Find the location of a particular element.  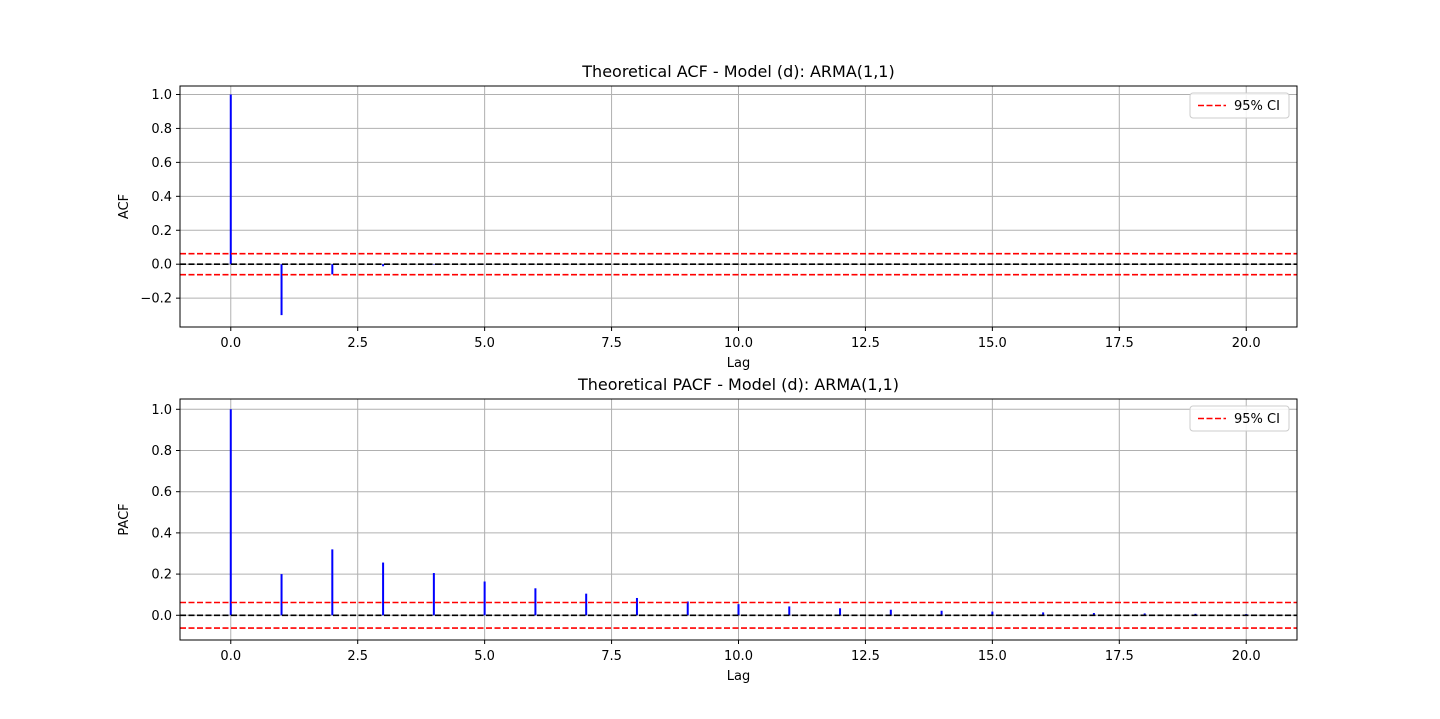

pacf-ytick-label: 0.0 is located at coordinates (161, 616).